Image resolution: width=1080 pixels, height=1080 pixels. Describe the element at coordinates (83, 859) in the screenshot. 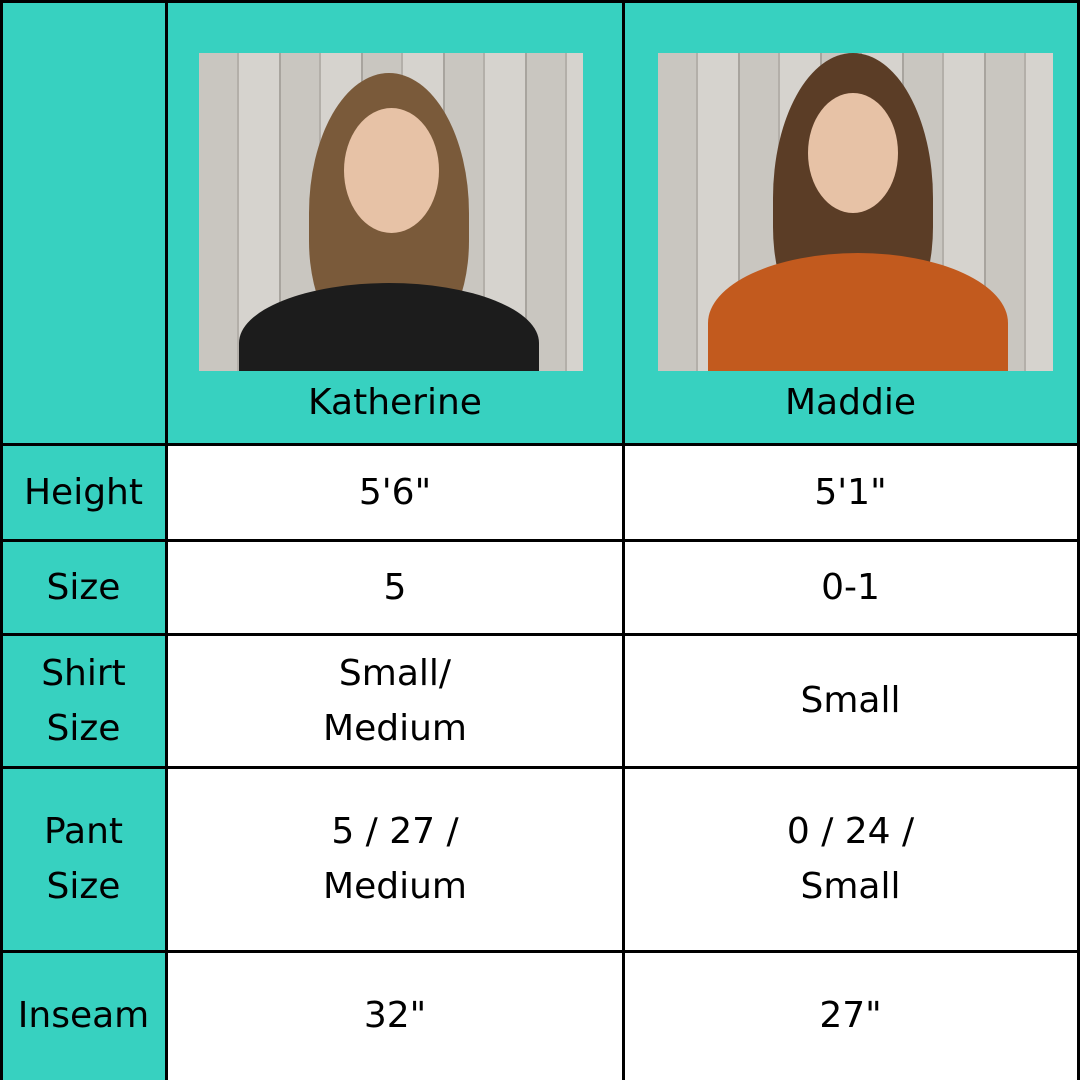

I see `row-label: Pant Size` at that location.